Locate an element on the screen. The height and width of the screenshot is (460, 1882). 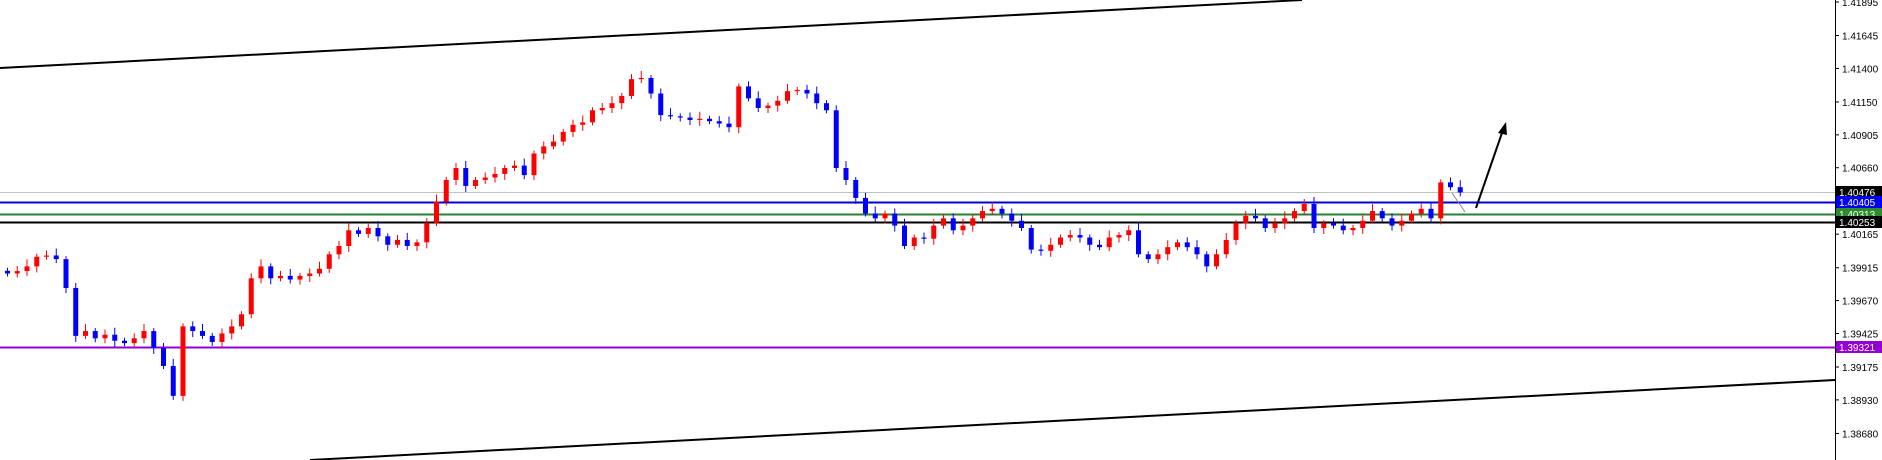
y-tick-label: 1.39670 is located at coordinates (1860, 302).